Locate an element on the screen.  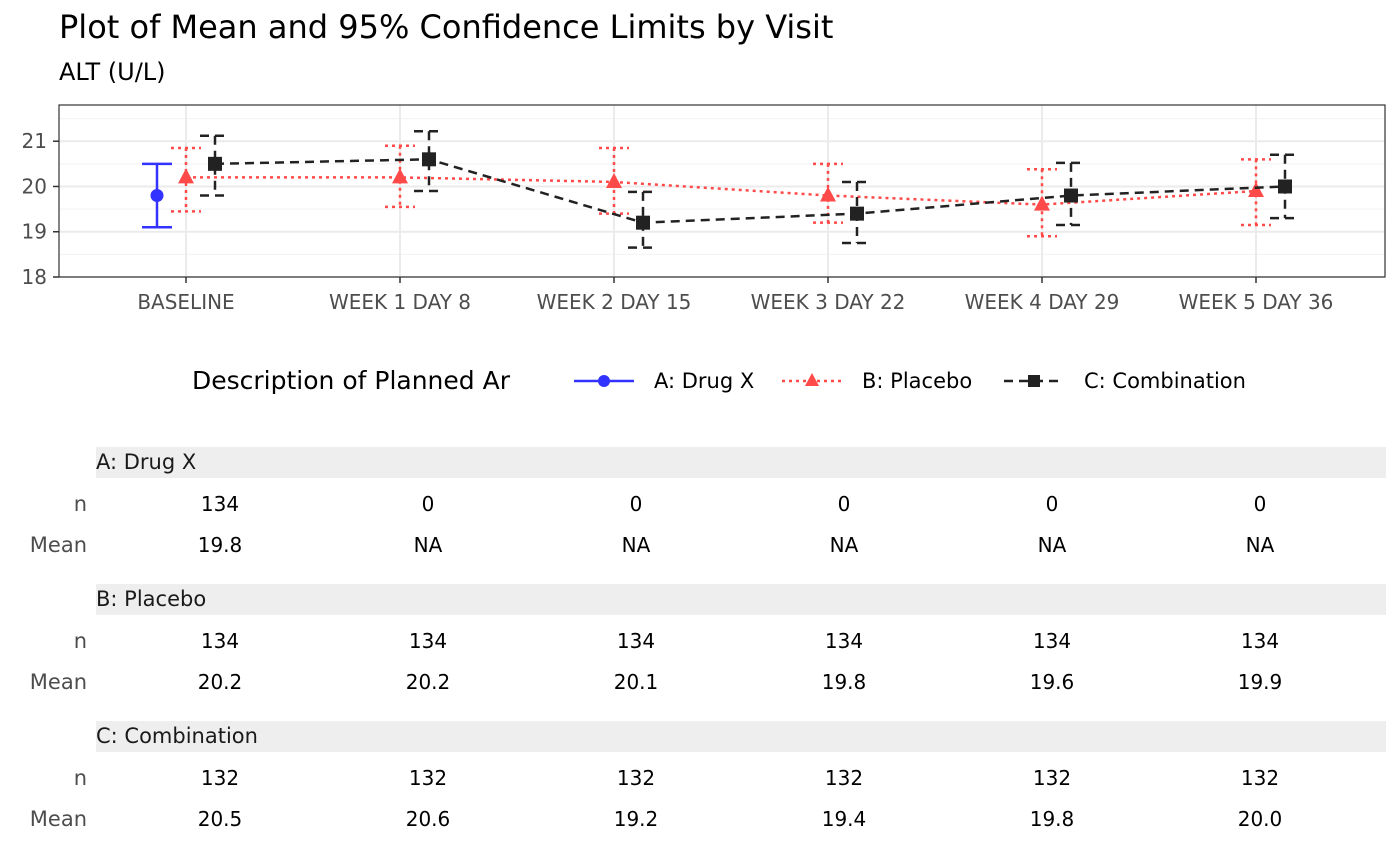
legend-label-placebo: B: Placebo is located at coordinates (917, 381).